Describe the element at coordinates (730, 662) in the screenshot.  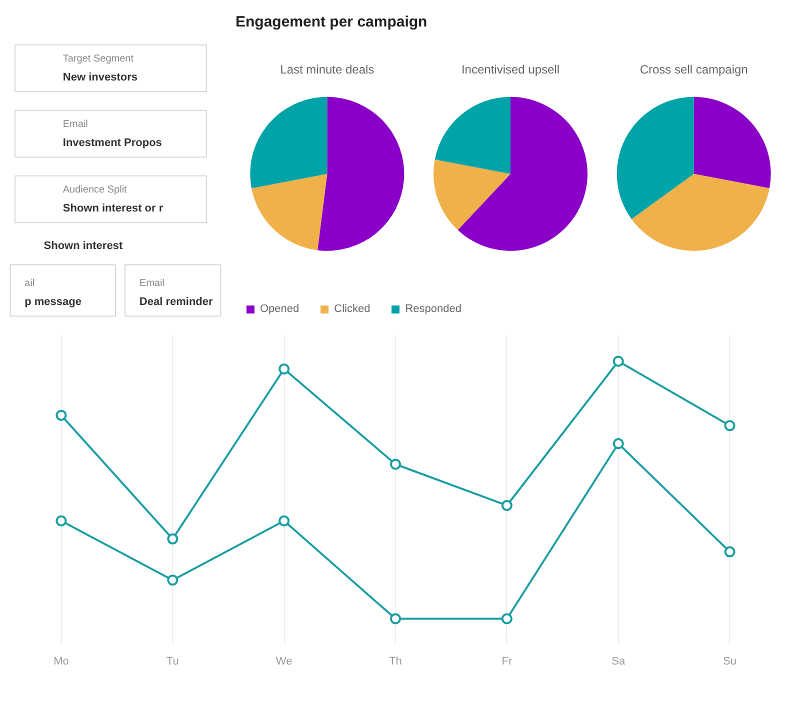
I see `x-tick-label: Su` at that location.